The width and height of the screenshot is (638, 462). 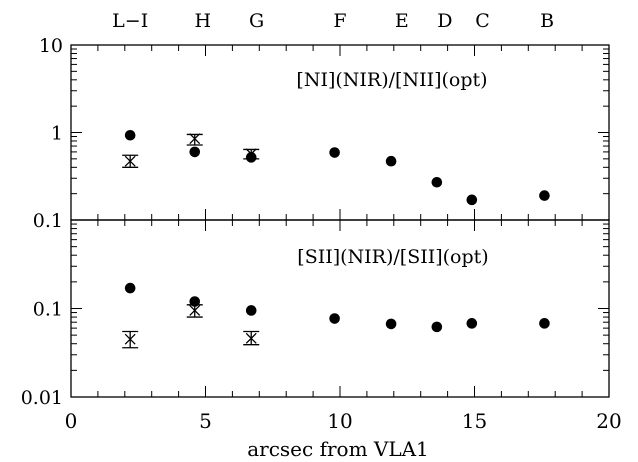 I want to click on position-label: D, so click(x=444, y=21).